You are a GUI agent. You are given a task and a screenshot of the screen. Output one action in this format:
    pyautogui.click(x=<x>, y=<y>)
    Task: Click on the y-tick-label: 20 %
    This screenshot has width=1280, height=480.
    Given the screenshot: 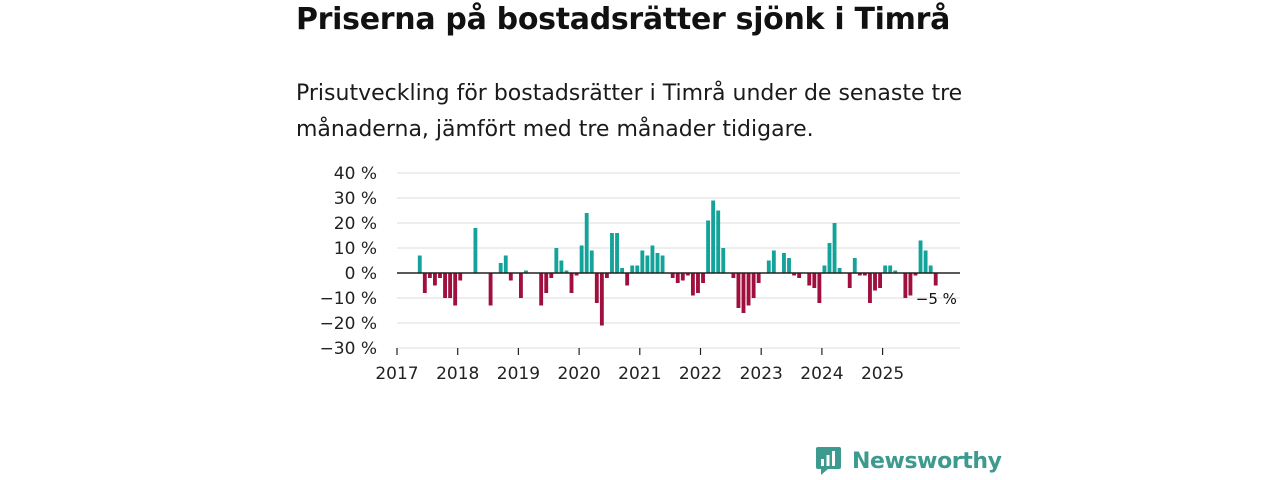 What is the action you would take?
    pyautogui.click(x=355, y=224)
    